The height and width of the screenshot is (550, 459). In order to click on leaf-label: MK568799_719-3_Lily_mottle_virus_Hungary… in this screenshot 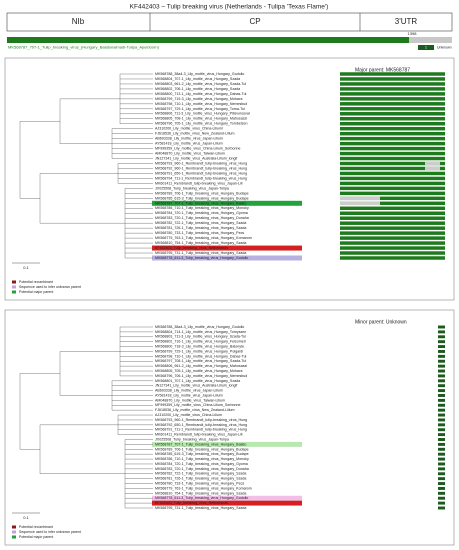, I will do `click(199, 99)`.